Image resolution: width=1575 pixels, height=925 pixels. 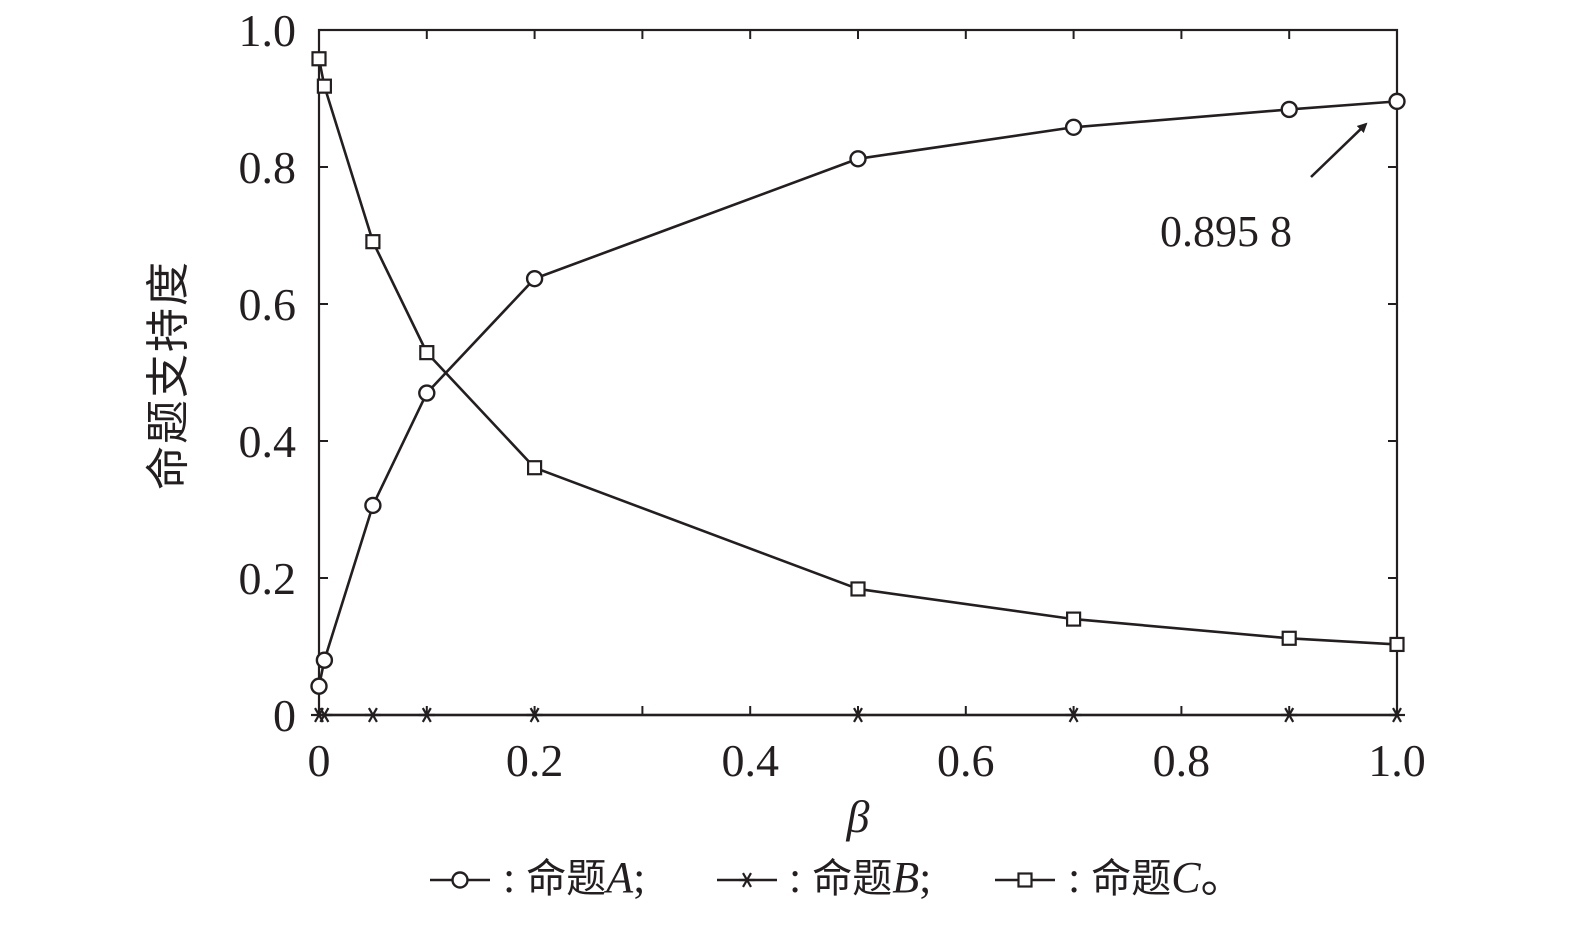 What do you see at coordinates (966, 760) in the screenshot?
I see `x-tick-label: 0.6` at bounding box center [966, 760].